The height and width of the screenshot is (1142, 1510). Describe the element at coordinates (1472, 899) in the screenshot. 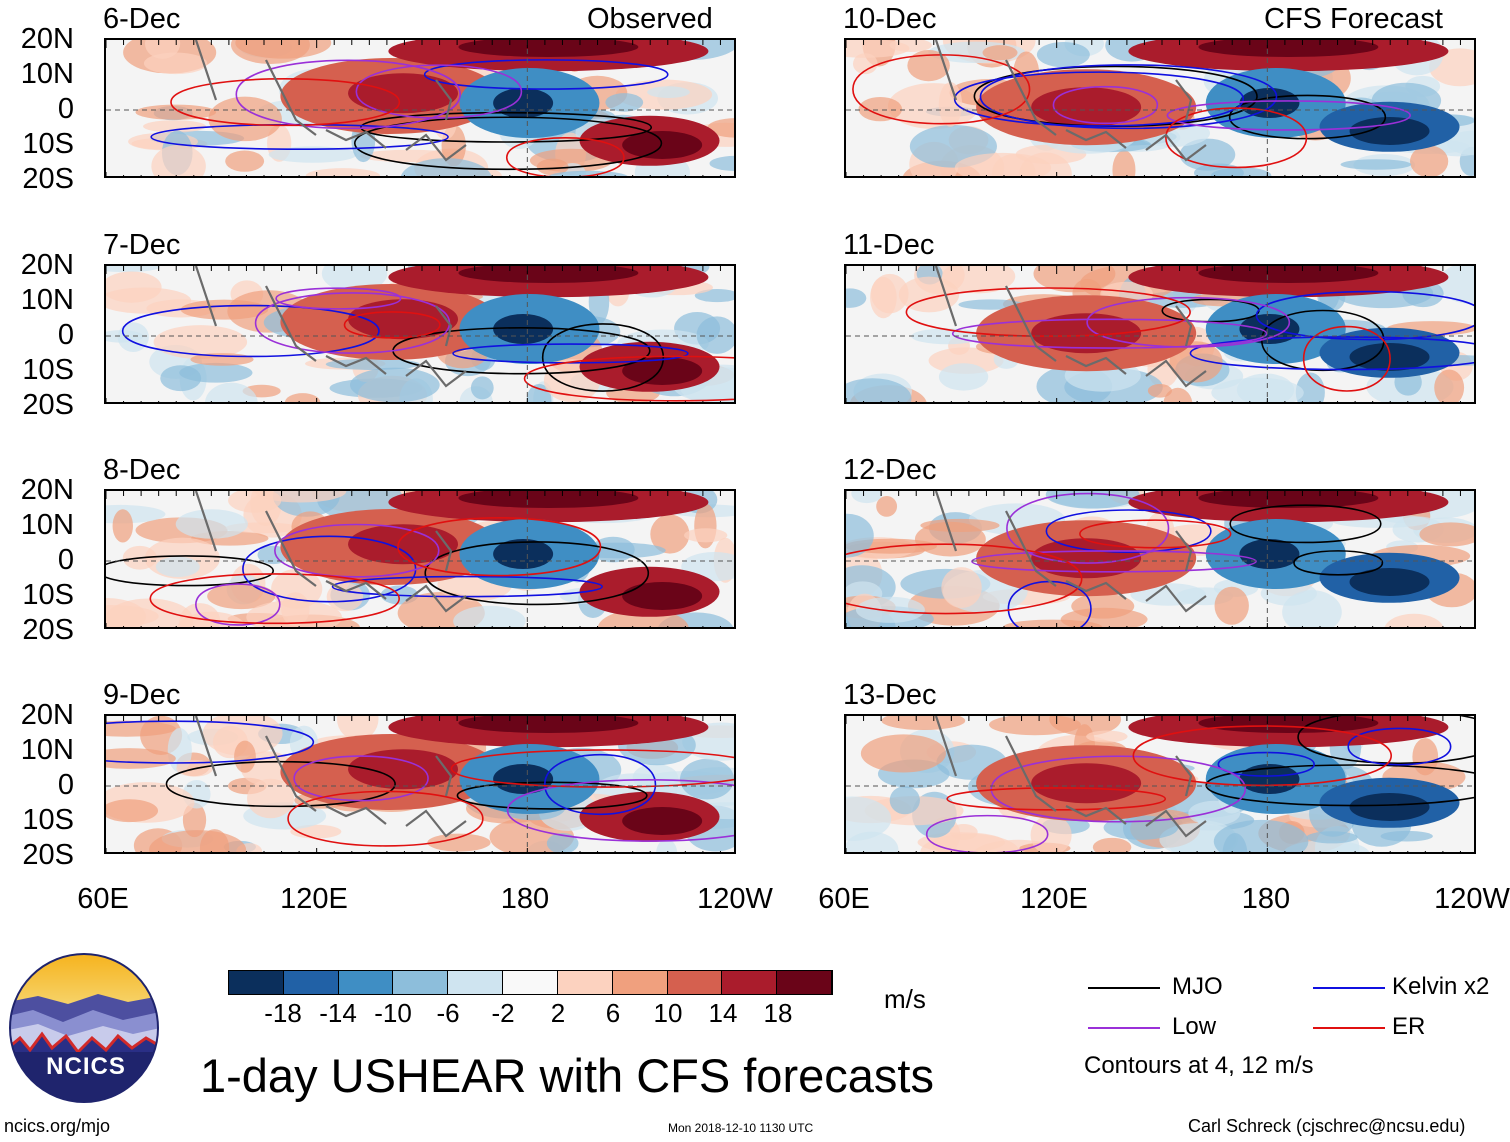

I see `lon-tick-label: 120W` at that location.